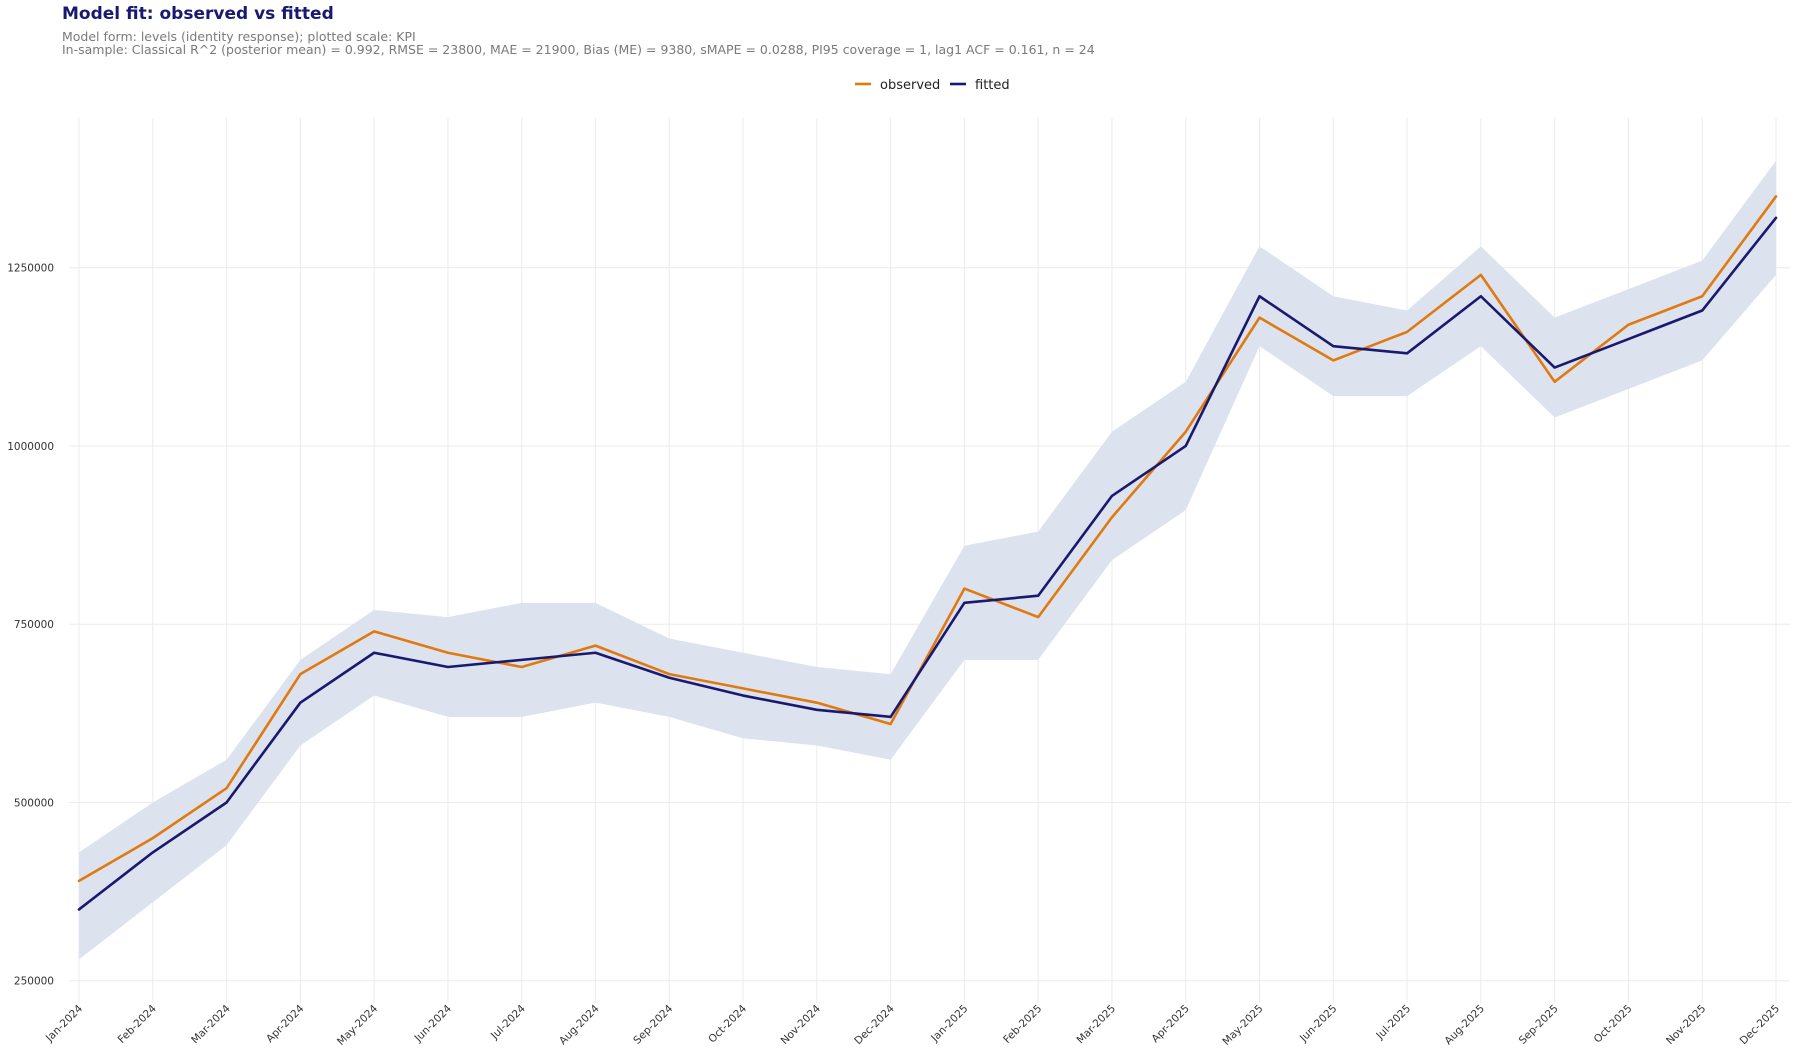  Describe the element at coordinates (1022, 1024) in the screenshot. I see `x-tick-label: Feb-2025` at that location.